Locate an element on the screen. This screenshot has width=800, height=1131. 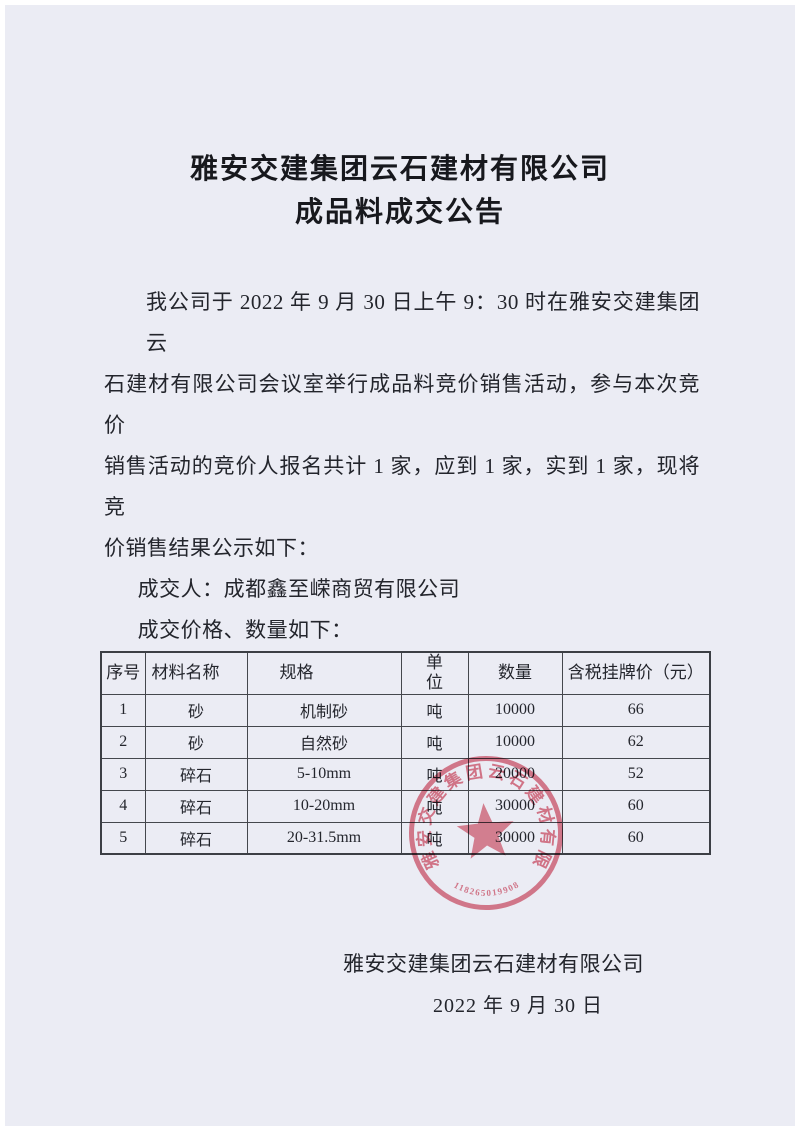
table-cell: 52 is located at coordinates (636, 774).